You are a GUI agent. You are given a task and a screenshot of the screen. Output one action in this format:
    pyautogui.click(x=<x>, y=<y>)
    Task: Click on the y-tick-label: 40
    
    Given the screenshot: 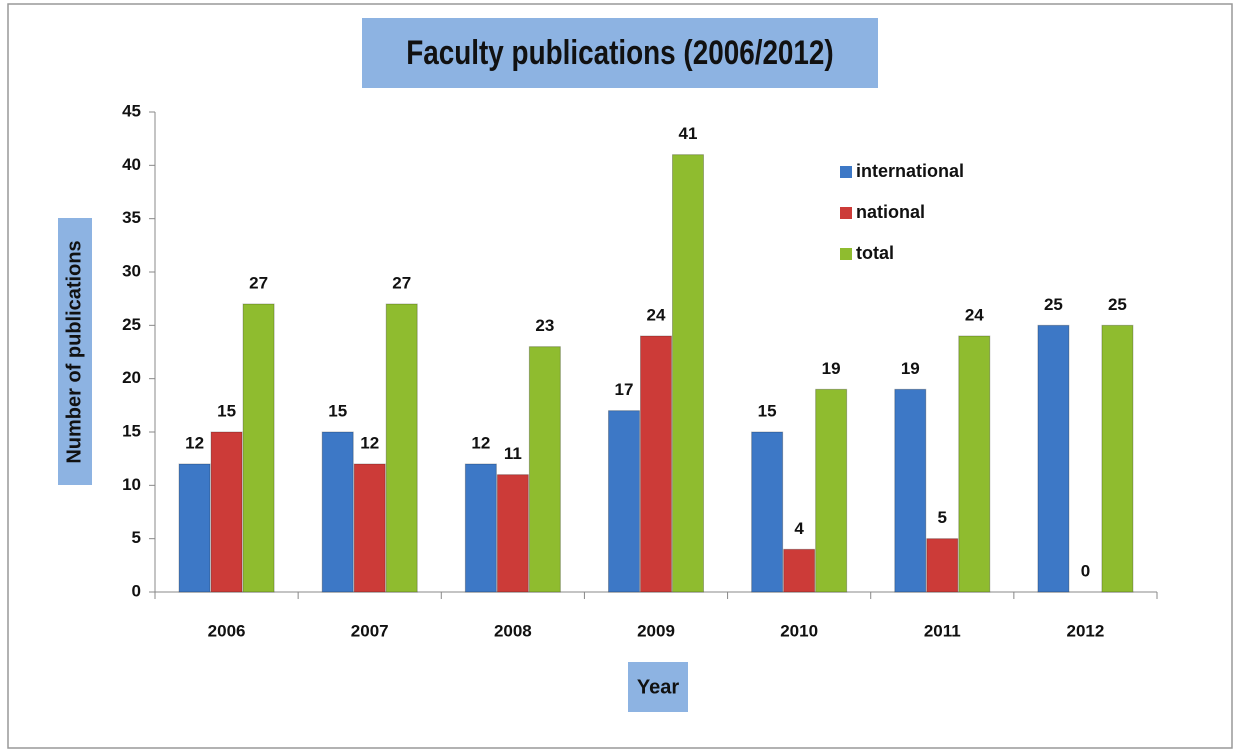 What is the action you would take?
    pyautogui.click(x=131, y=164)
    